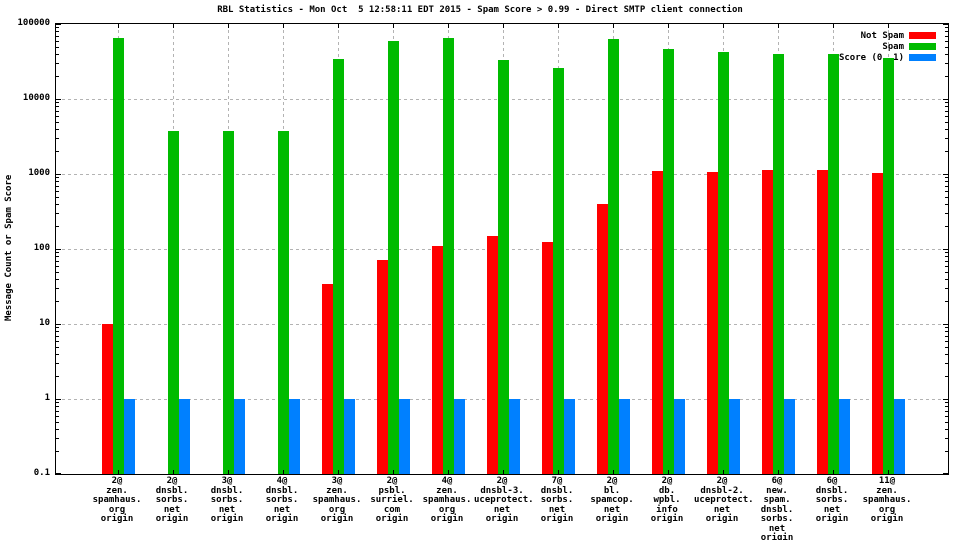  I want to click on x-tick-label: 2@ psbl. surriel. com origin, so click(392, 500).